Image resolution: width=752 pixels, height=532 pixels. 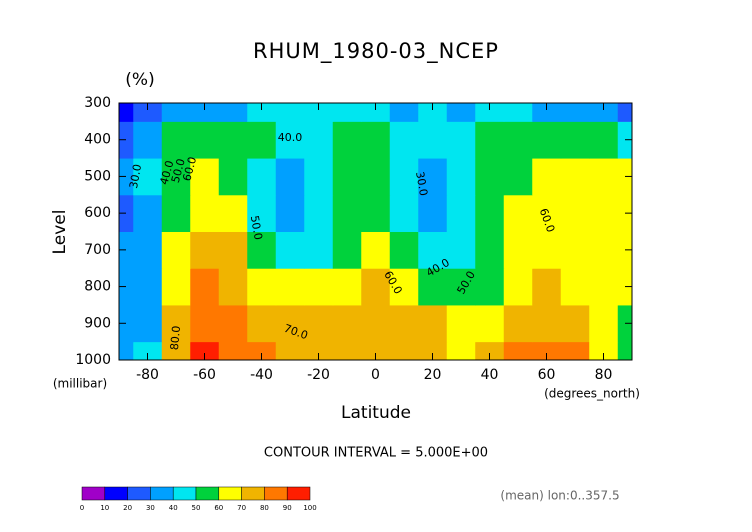 What do you see at coordinates (433, 375) in the screenshot?
I see `x-tick-label: 20` at bounding box center [433, 375].